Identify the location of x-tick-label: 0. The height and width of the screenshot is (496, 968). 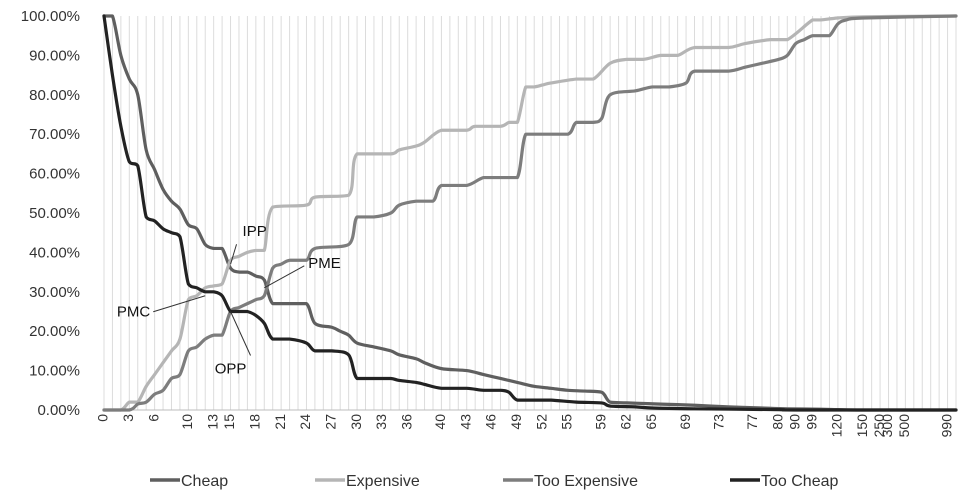
(103, 418).